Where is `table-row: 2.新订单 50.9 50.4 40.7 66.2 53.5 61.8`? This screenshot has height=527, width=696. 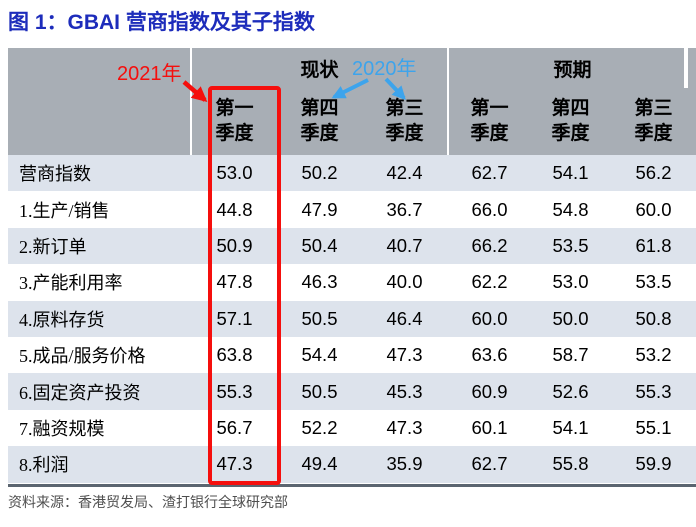
table-row: 2.新订单 50.9 50.4 40.7 66.2 53.5 61.8 is located at coordinates (352, 246).